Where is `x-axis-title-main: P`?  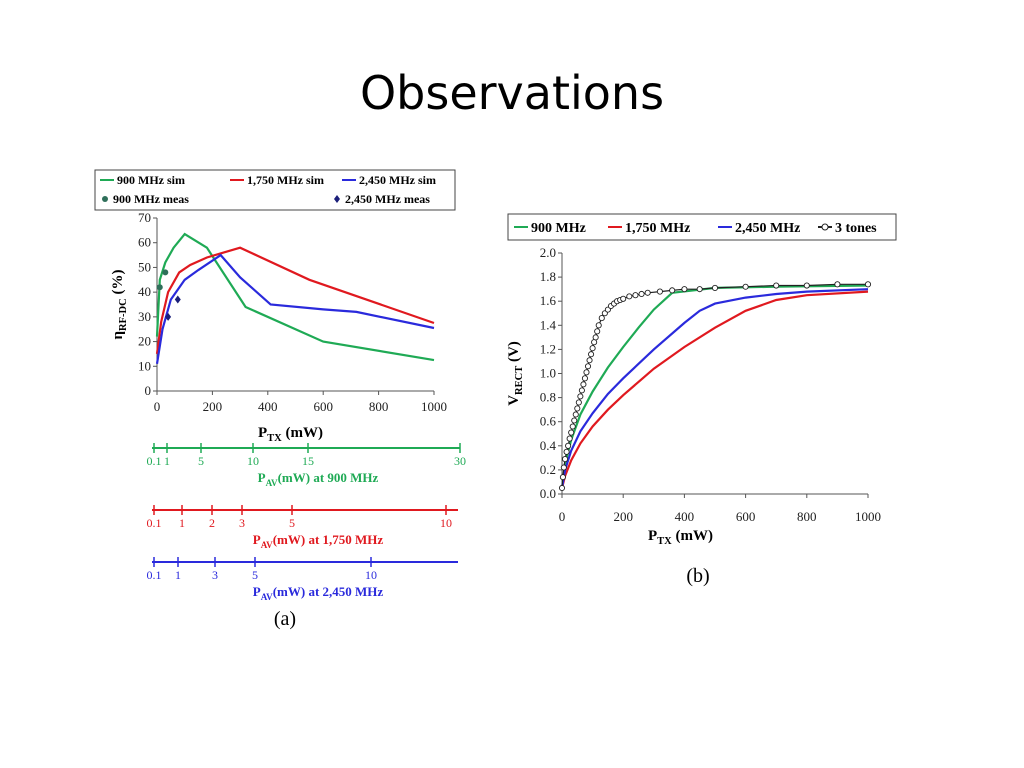
x-axis-title-main: P is located at coordinates (262, 433).